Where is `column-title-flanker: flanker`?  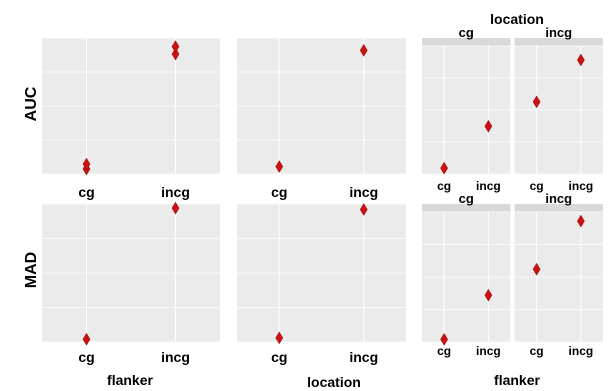 column-title-flanker: flanker is located at coordinates (130, 380).